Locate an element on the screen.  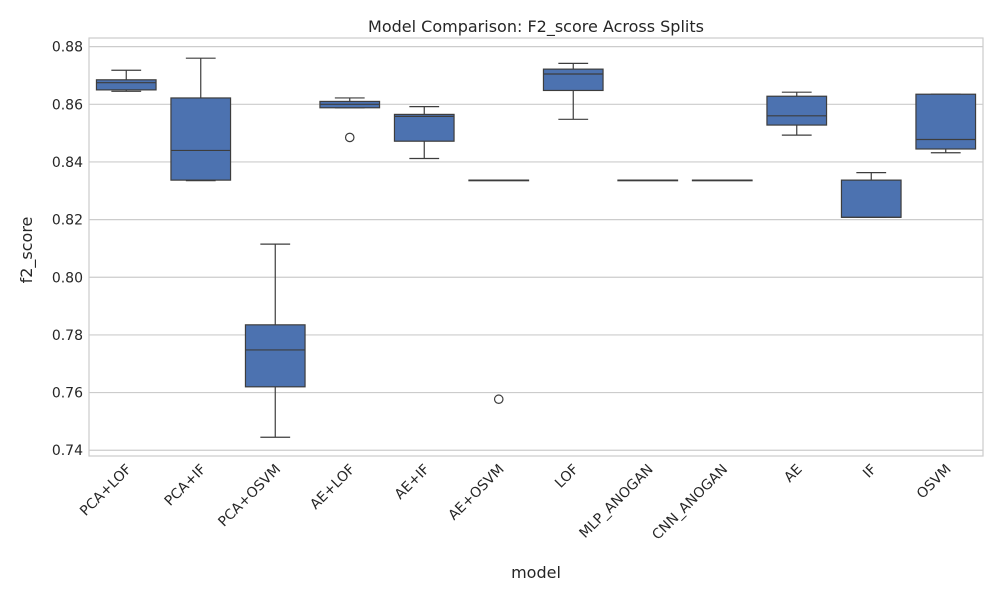
y-tick-label: 0.88 is located at coordinates (67, 48).